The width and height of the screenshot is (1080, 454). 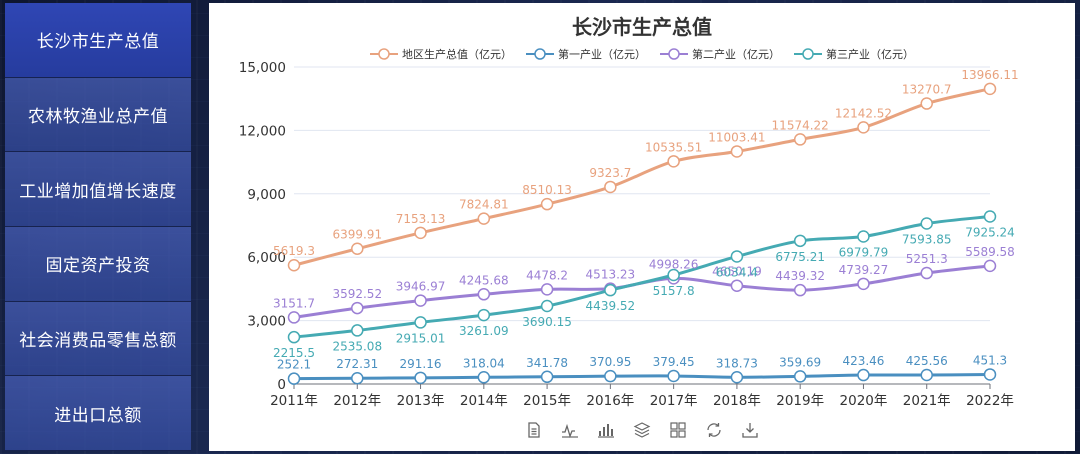 I want to click on legend-label: 第一产业（亿元）, so click(x=602, y=54).